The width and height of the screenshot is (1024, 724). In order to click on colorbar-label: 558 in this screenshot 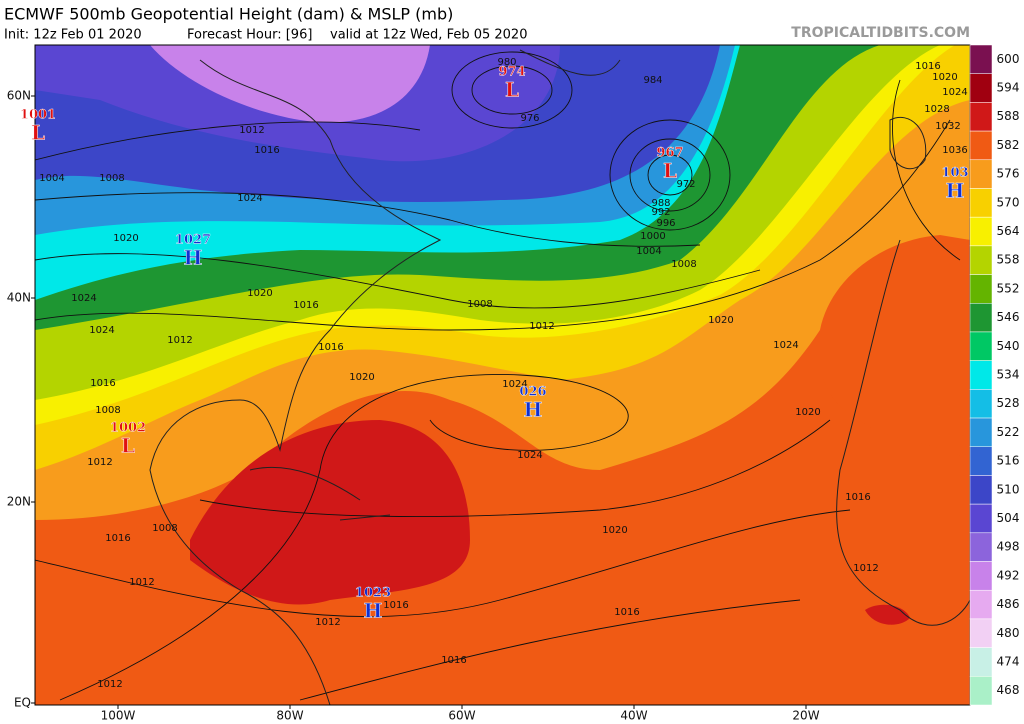, I will do `click(1008, 260)`.